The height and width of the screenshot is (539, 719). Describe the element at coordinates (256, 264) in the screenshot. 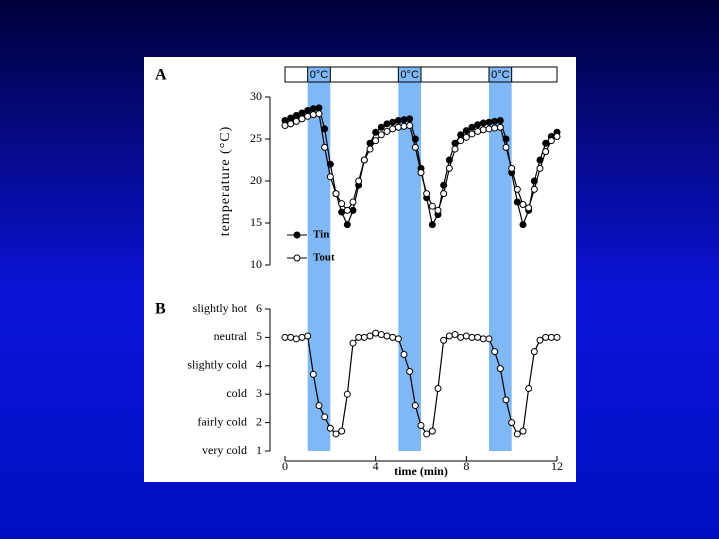

I see `y-tick-label: 10` at that location.